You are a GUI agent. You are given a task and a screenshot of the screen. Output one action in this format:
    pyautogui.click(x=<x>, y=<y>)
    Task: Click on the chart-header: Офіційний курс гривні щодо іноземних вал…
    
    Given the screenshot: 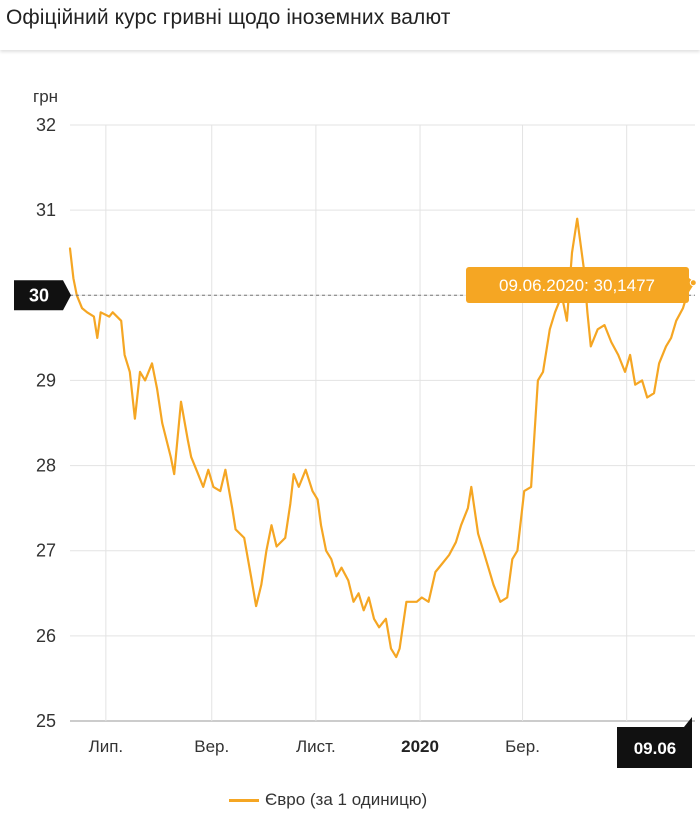 What is the action you would take?
    pyautogui.click(x=350, y=25)
    